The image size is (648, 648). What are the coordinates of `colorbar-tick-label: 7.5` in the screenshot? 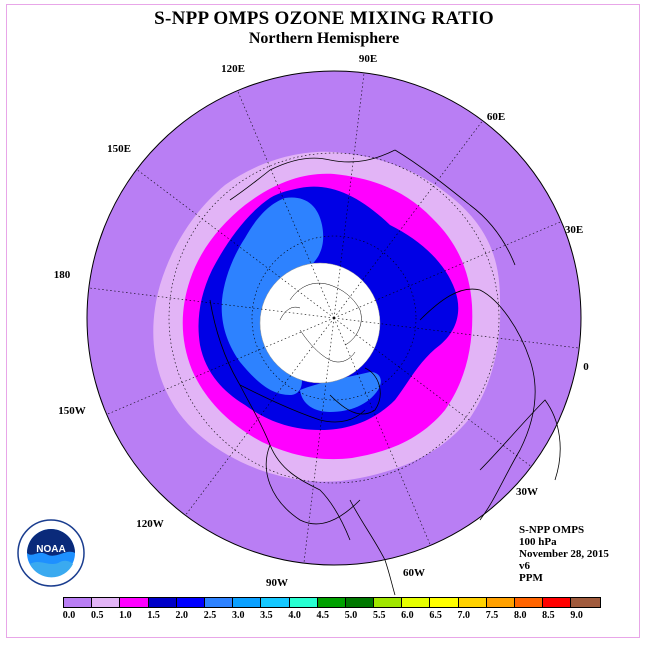 It's located at (492, 615).